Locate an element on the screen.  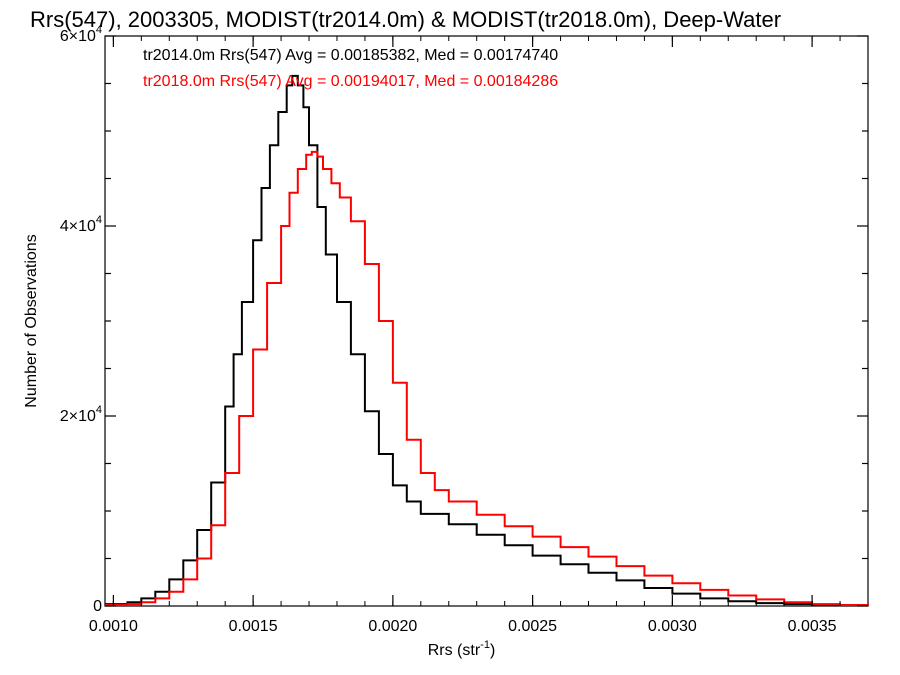
x-axis-label: Rrs (str-1) is located at coordinates (462, 649).